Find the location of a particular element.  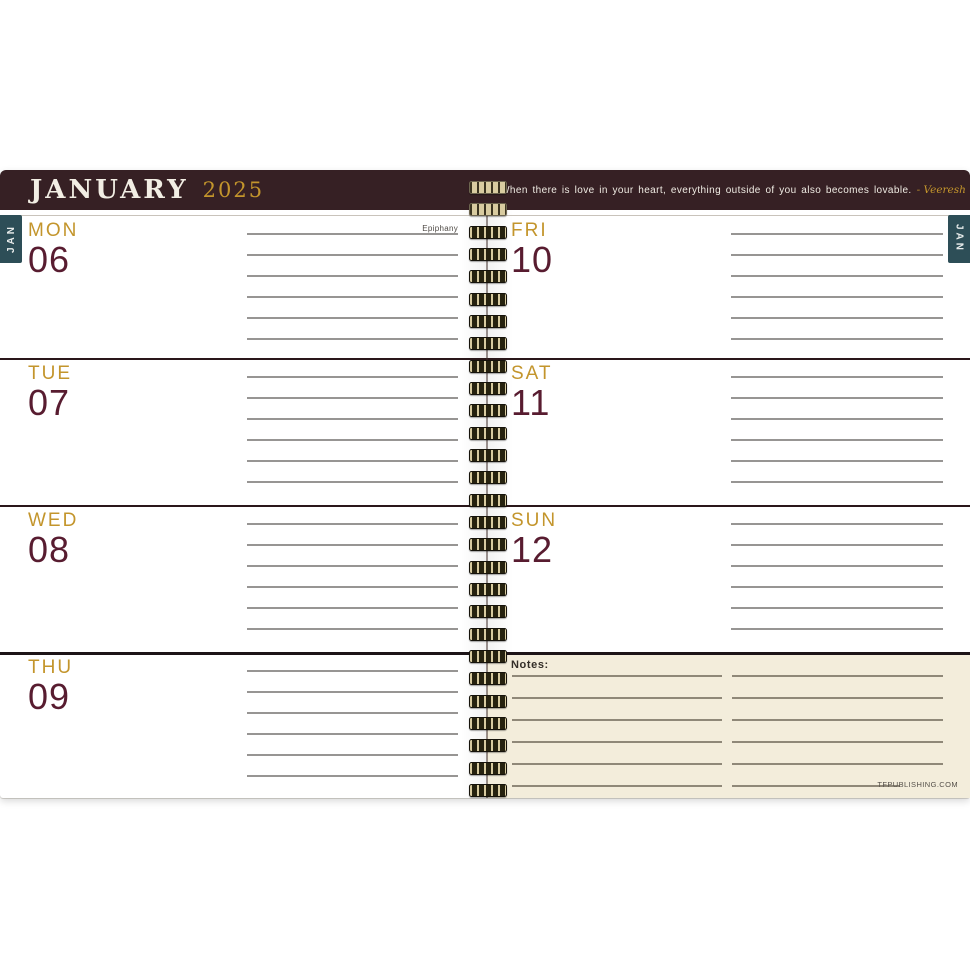

day-name: SUN is located at coordinates (534, 520).